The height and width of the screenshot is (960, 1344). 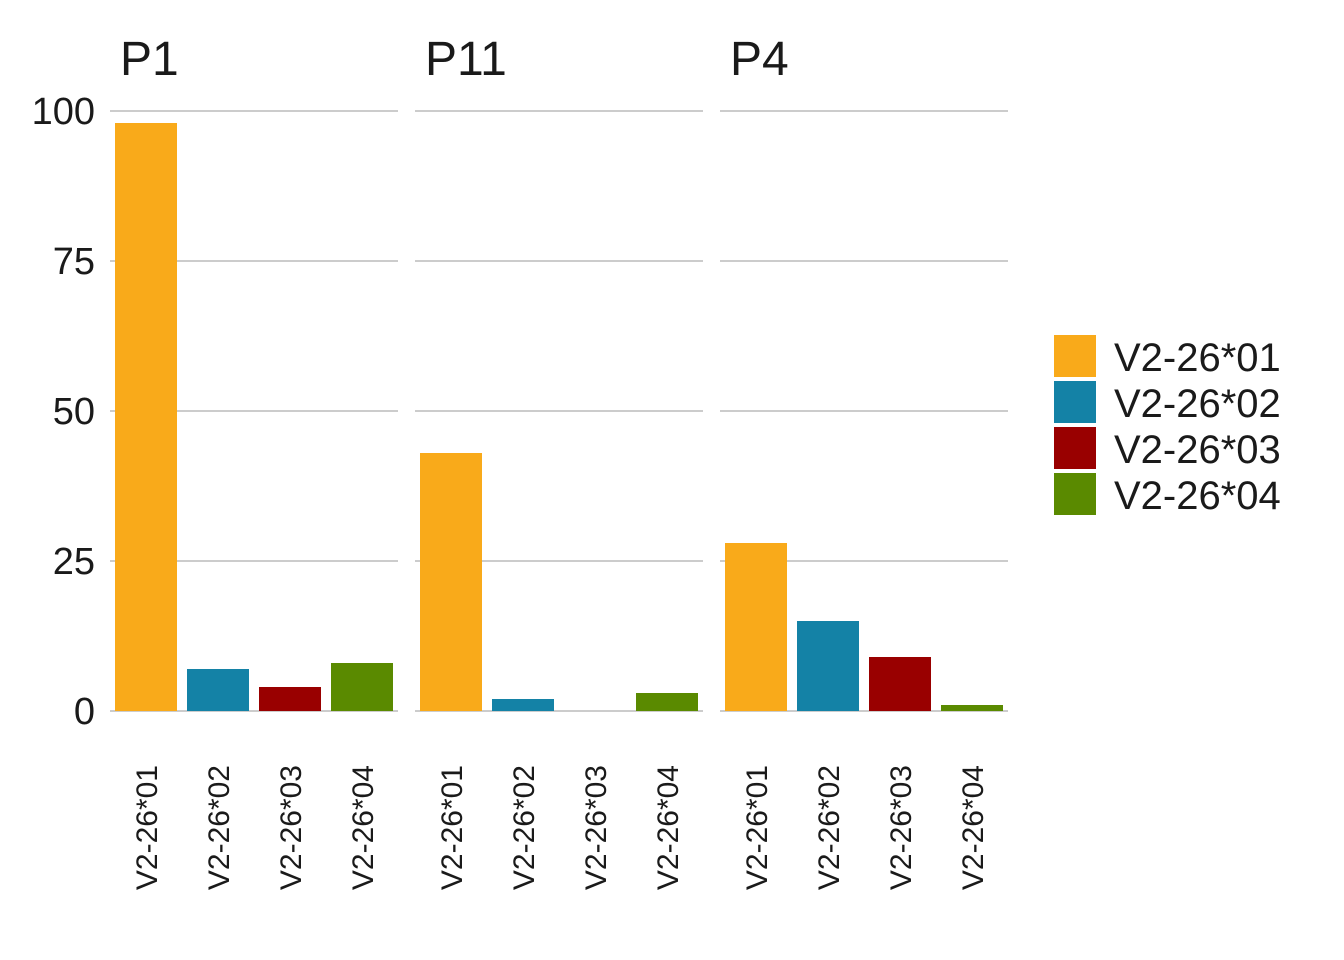 What do you see at coordinates (759, 59) in the screenshot?
I see `panel-title: P4` at bounding box center [759, 59].